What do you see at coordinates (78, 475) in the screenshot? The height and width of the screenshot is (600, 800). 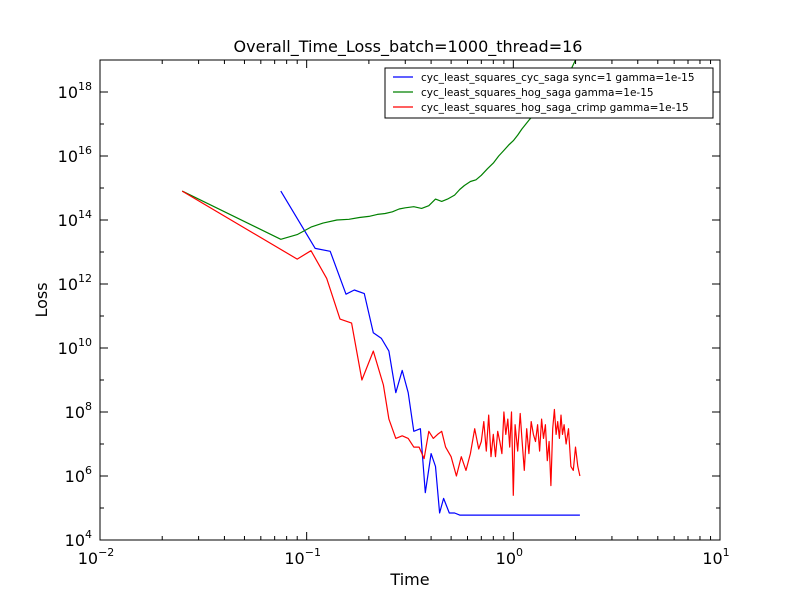 I see `y-tick-label: 10⁶` at bounding box center [78, 475].